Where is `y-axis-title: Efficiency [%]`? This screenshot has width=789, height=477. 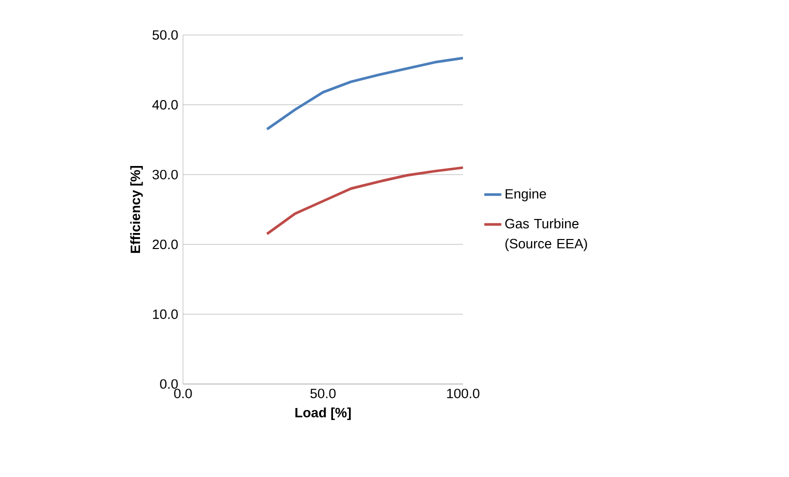 y-axis-title: Efficiency [%] is located at coordinates (136, 209).